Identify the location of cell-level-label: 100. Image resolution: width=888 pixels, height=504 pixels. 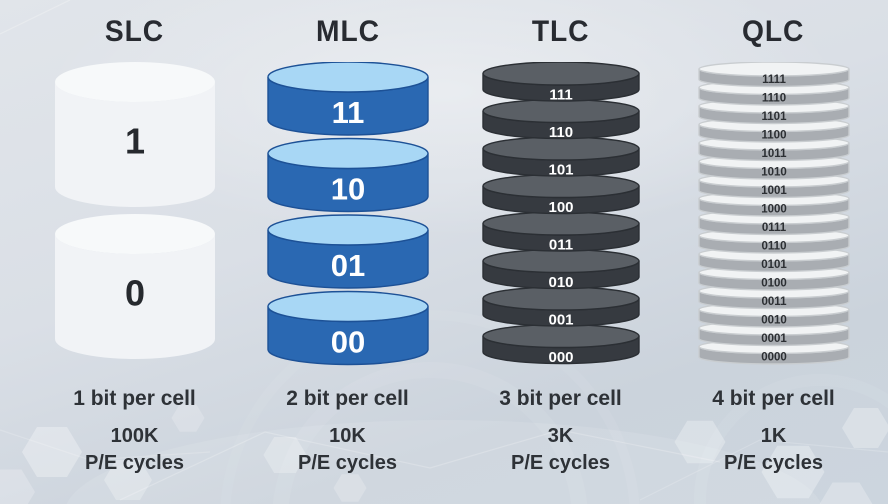
(560, 207).